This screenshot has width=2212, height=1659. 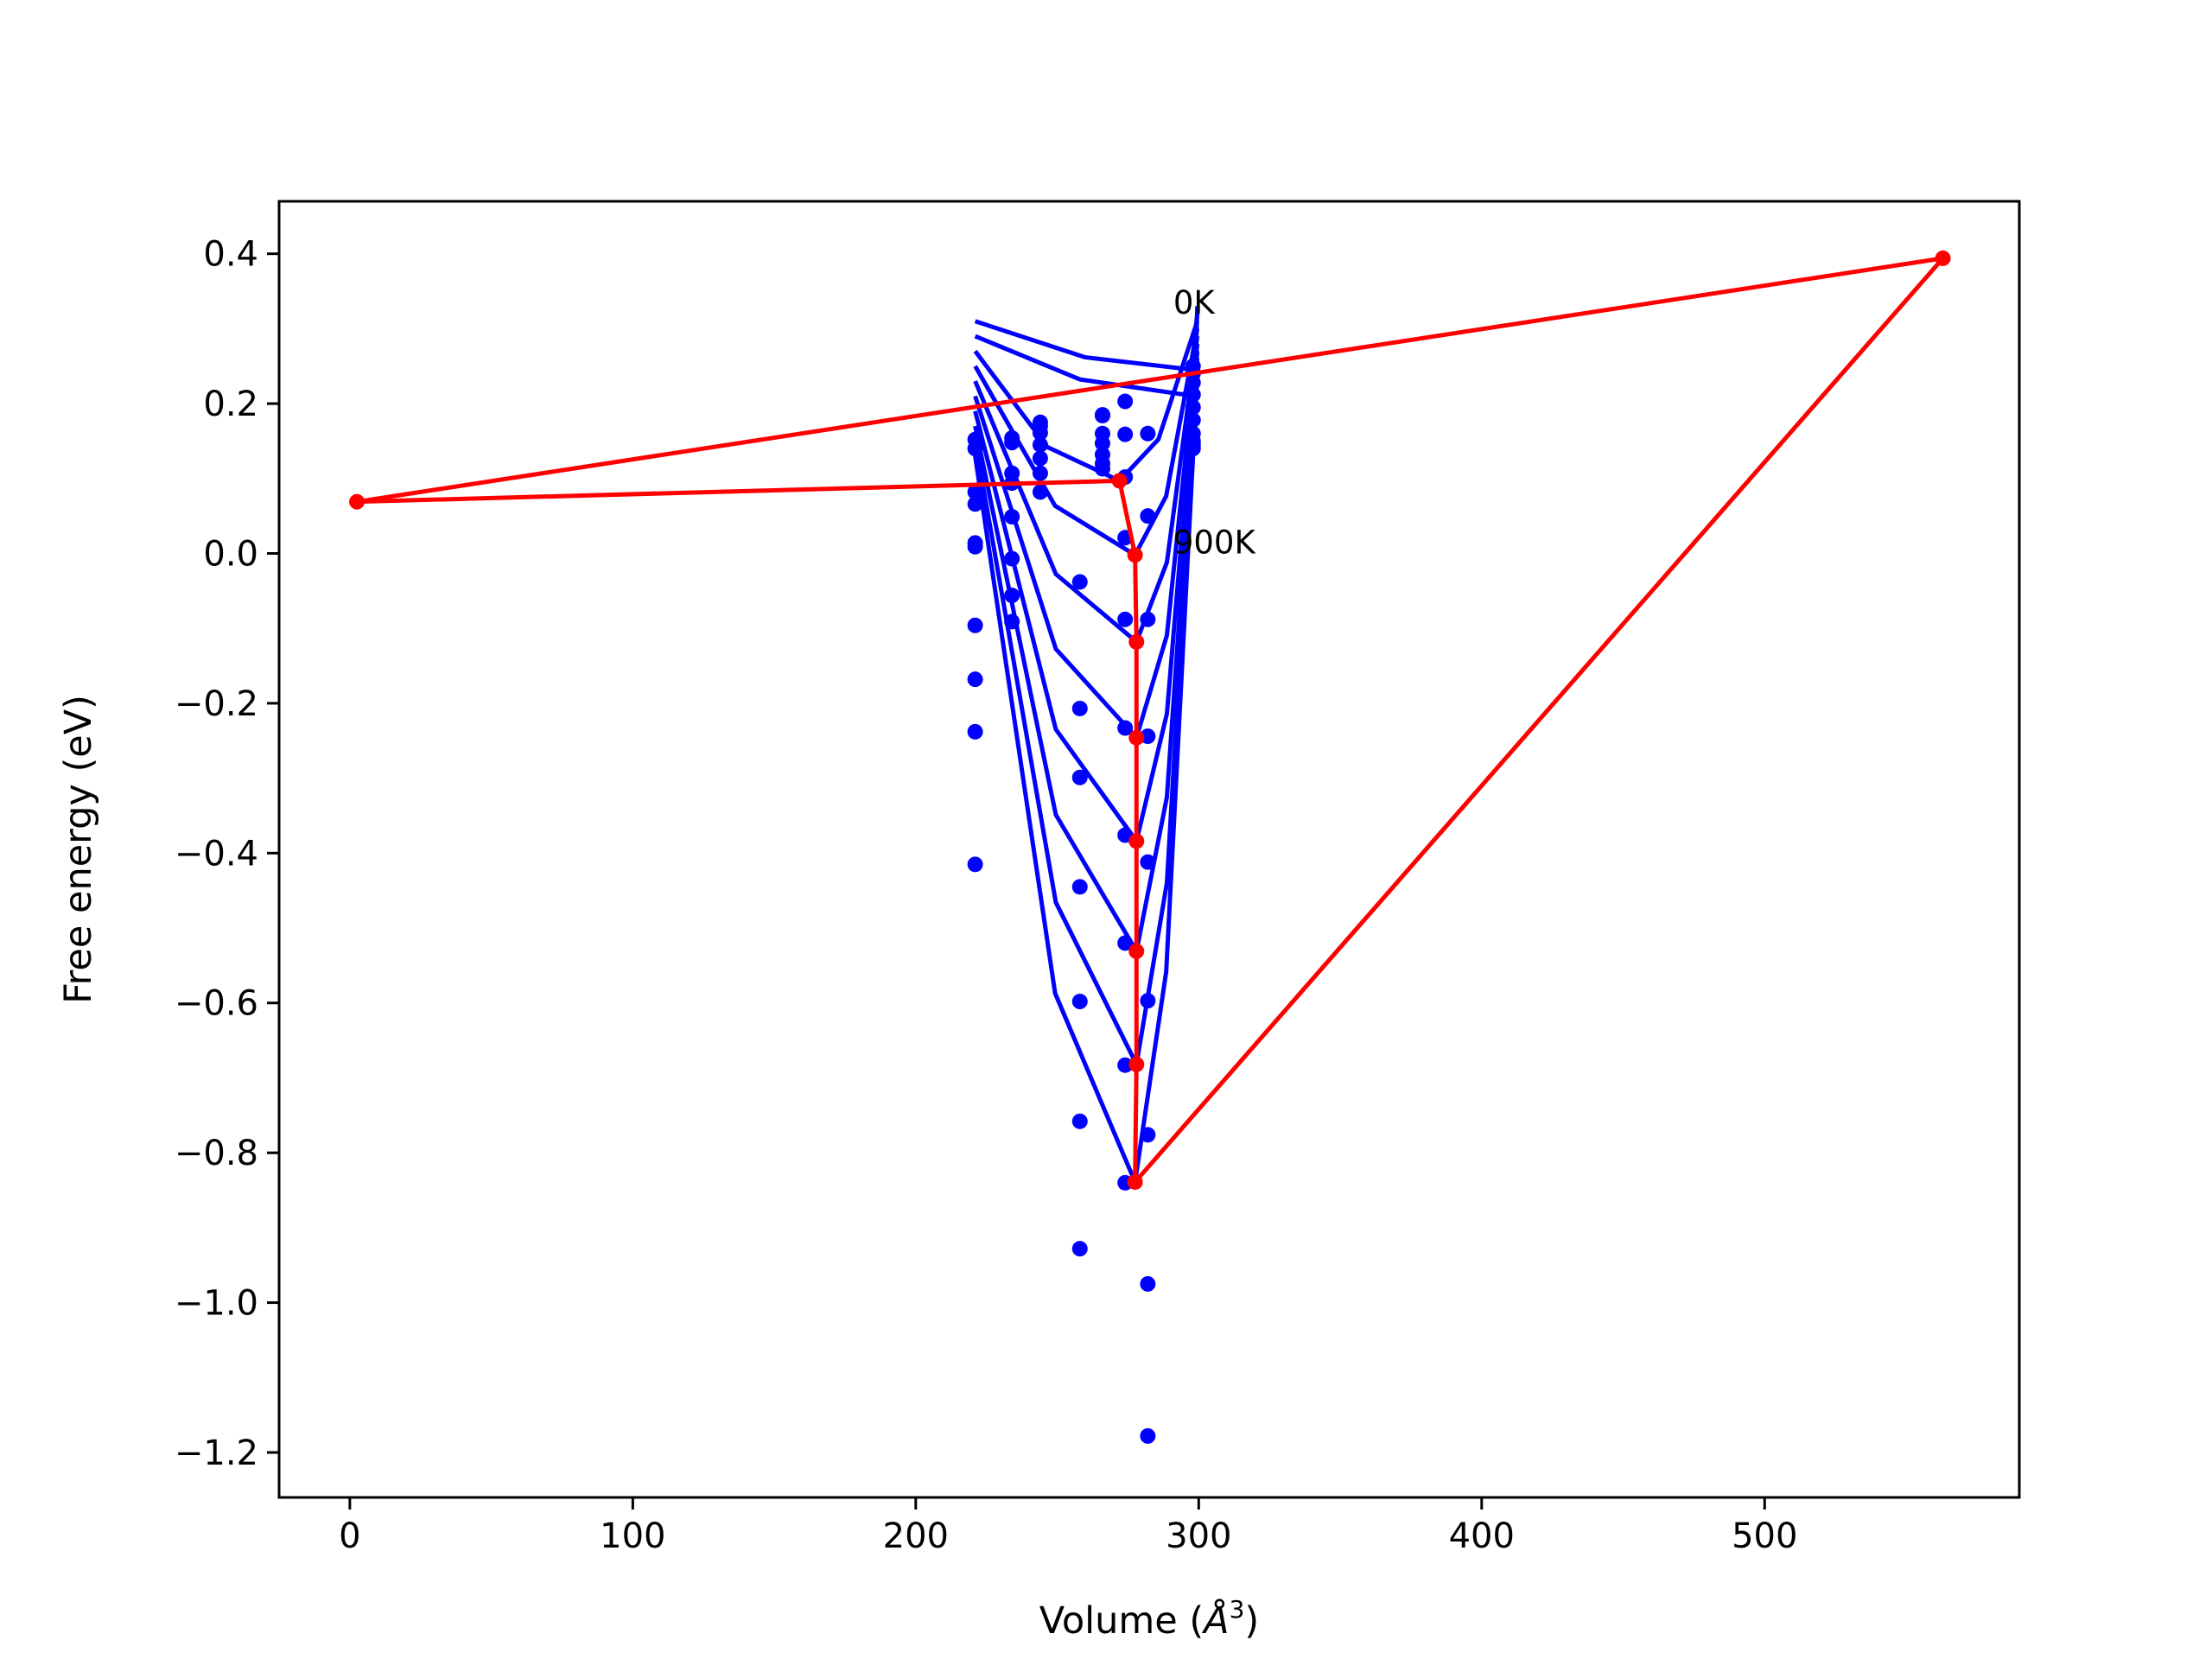 What do you see at coordinates (1251, 1621) in the screenshot?
I see `x-axis-label-close: )` at bounding box center [1251, 1621].